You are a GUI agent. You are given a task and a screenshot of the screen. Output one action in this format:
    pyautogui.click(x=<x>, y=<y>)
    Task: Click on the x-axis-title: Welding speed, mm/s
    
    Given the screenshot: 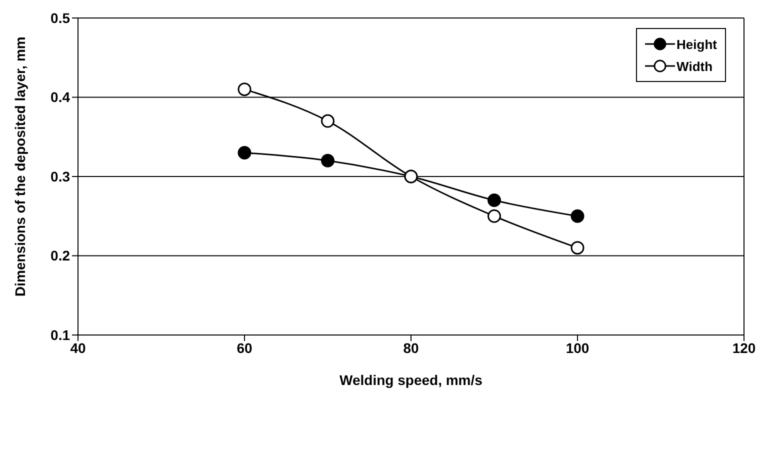 What is the action you would take?
    pyautogui.click(x=411, y=380)
    